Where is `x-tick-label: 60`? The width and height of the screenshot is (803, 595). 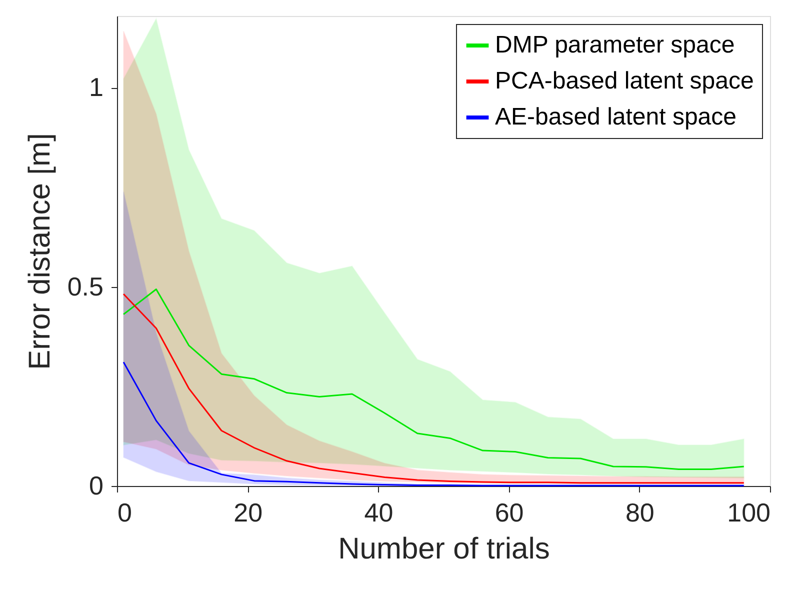
x-tick-label: 60 is located at coordinates (509, 513).